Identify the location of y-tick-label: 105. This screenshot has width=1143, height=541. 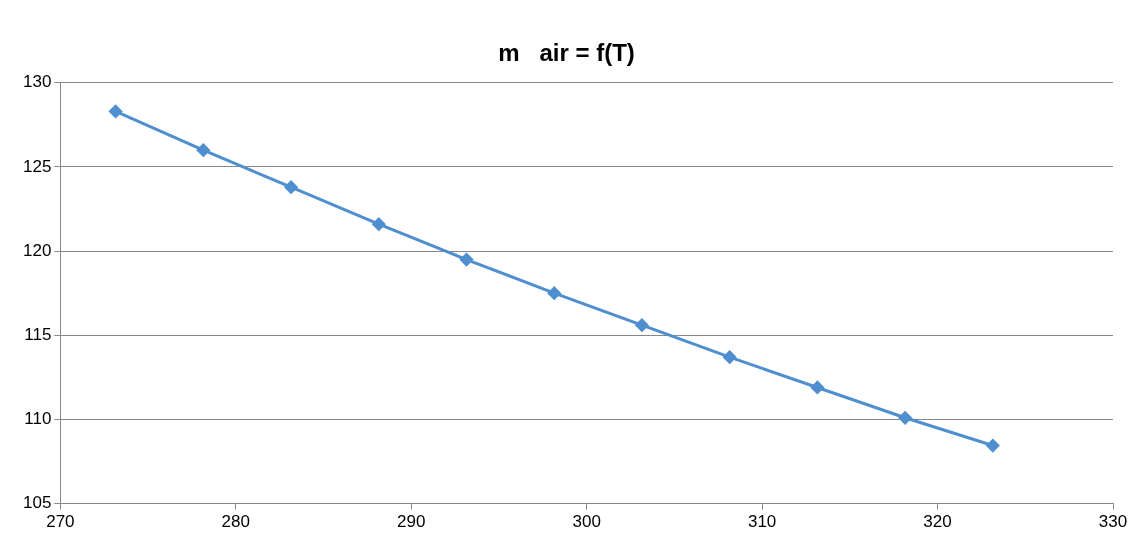
(37, 503).